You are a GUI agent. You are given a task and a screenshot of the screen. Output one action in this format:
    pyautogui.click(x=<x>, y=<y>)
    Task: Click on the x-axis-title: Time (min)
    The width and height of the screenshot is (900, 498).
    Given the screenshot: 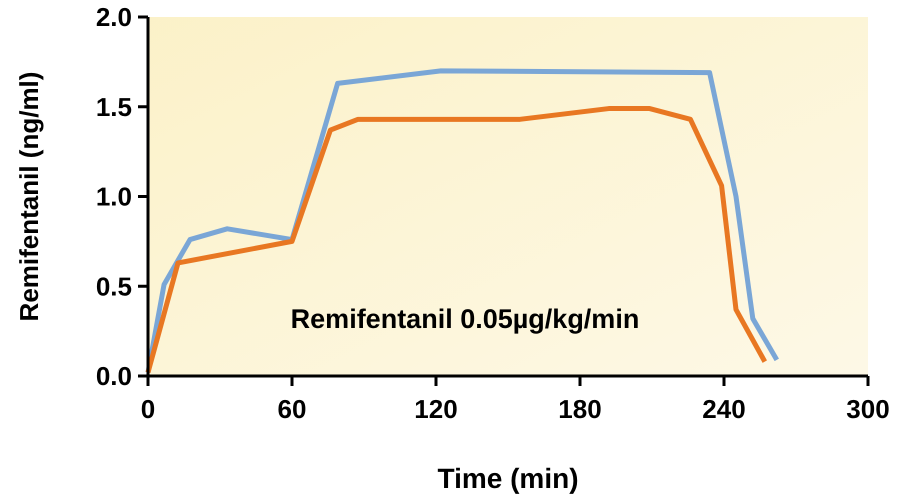 What is the action you would take?
    pyautogui.click(x=508, y=478)
    